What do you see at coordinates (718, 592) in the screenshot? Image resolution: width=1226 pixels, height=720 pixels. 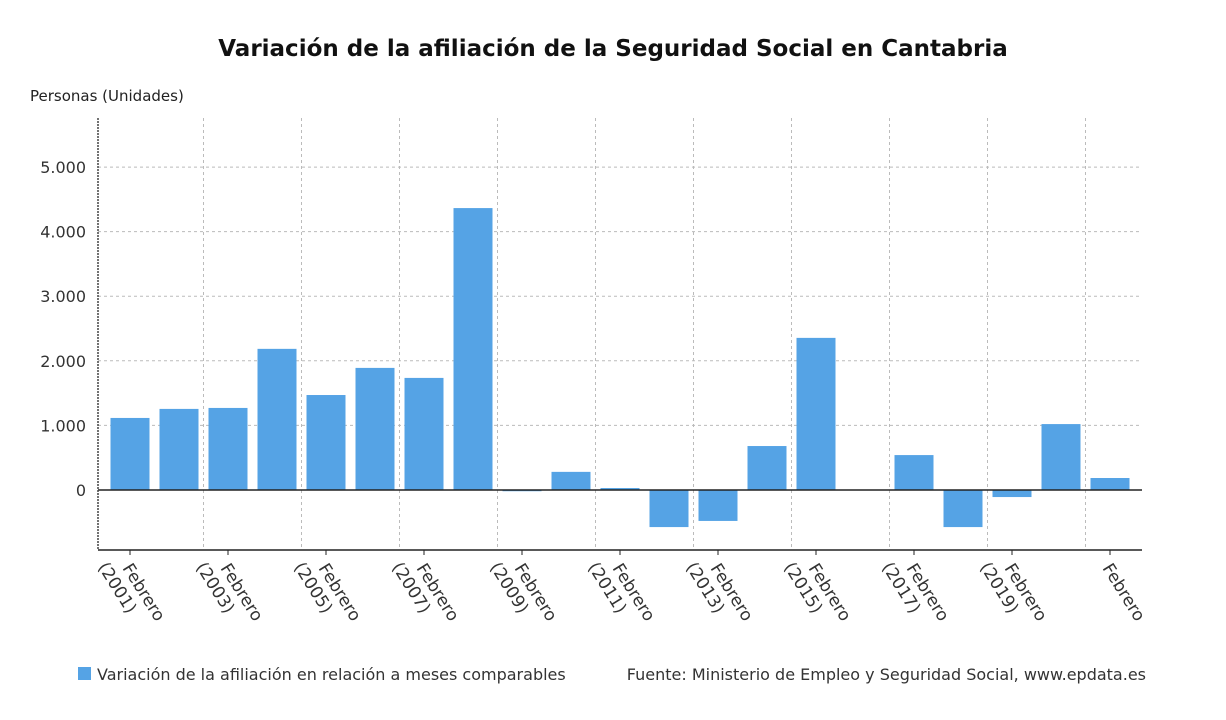 I see `x-tick-label: Febrero(2013)` at bounding box center [718, 592].